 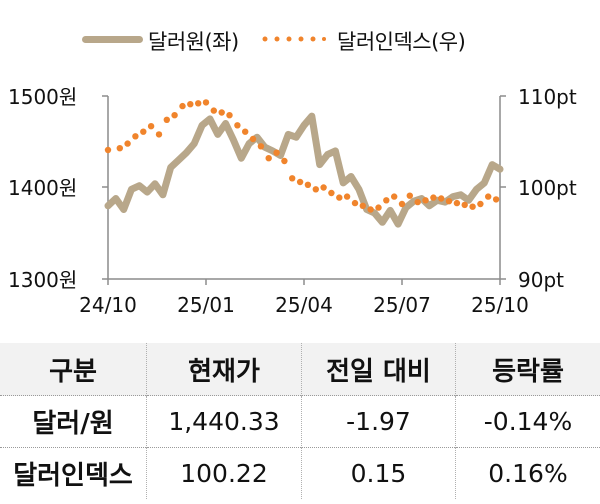 What do you see at coordinates (402, 305) in the screenshot?
I see `x-tick-2507: 25/07` at bounding box center [402, 305].